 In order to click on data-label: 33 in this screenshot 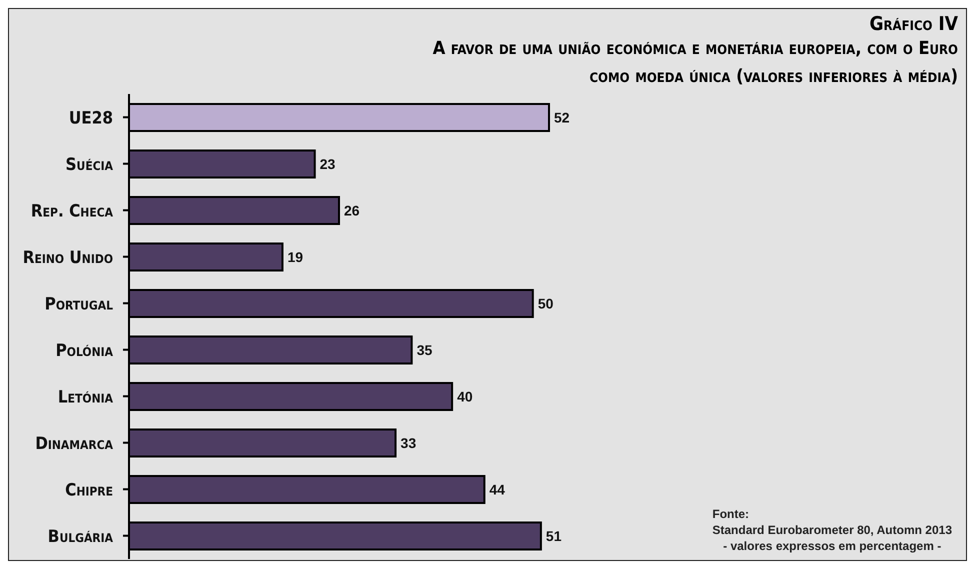, I will do `click(408, 442)`.